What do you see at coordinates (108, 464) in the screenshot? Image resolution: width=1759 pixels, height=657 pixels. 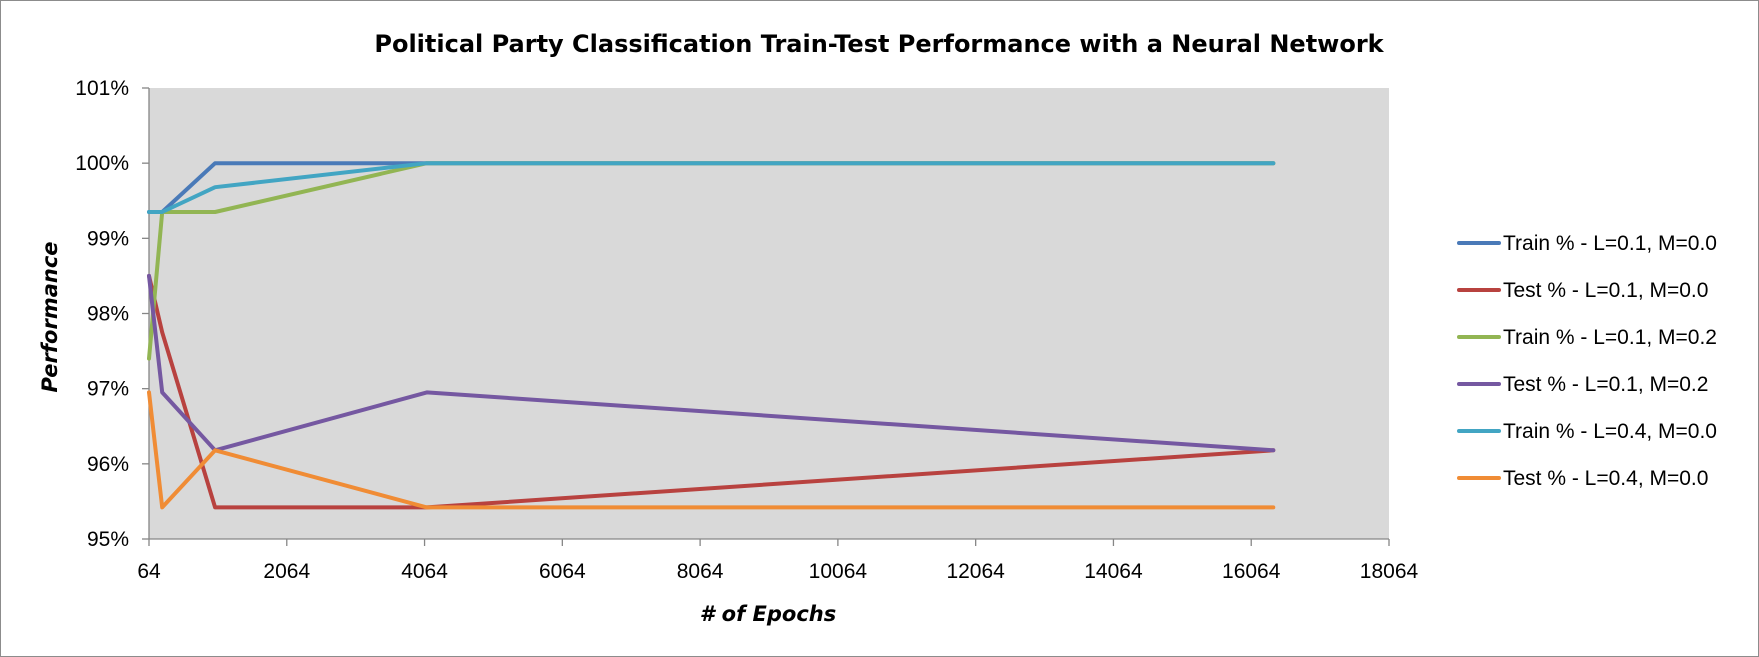 I see `y-tick-label: 96%` at bounding box center [108, 464].